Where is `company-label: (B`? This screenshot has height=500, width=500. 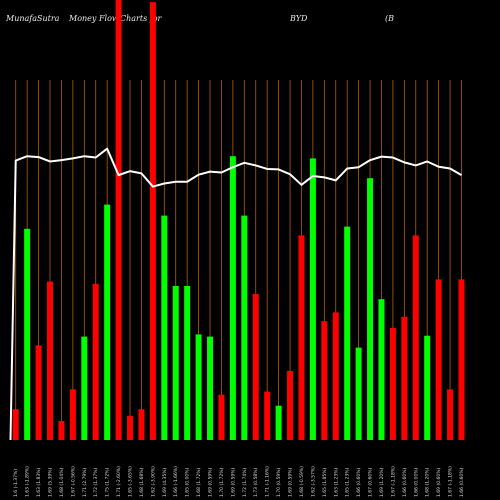 company-label: (B is located at coordinates (389, 18).